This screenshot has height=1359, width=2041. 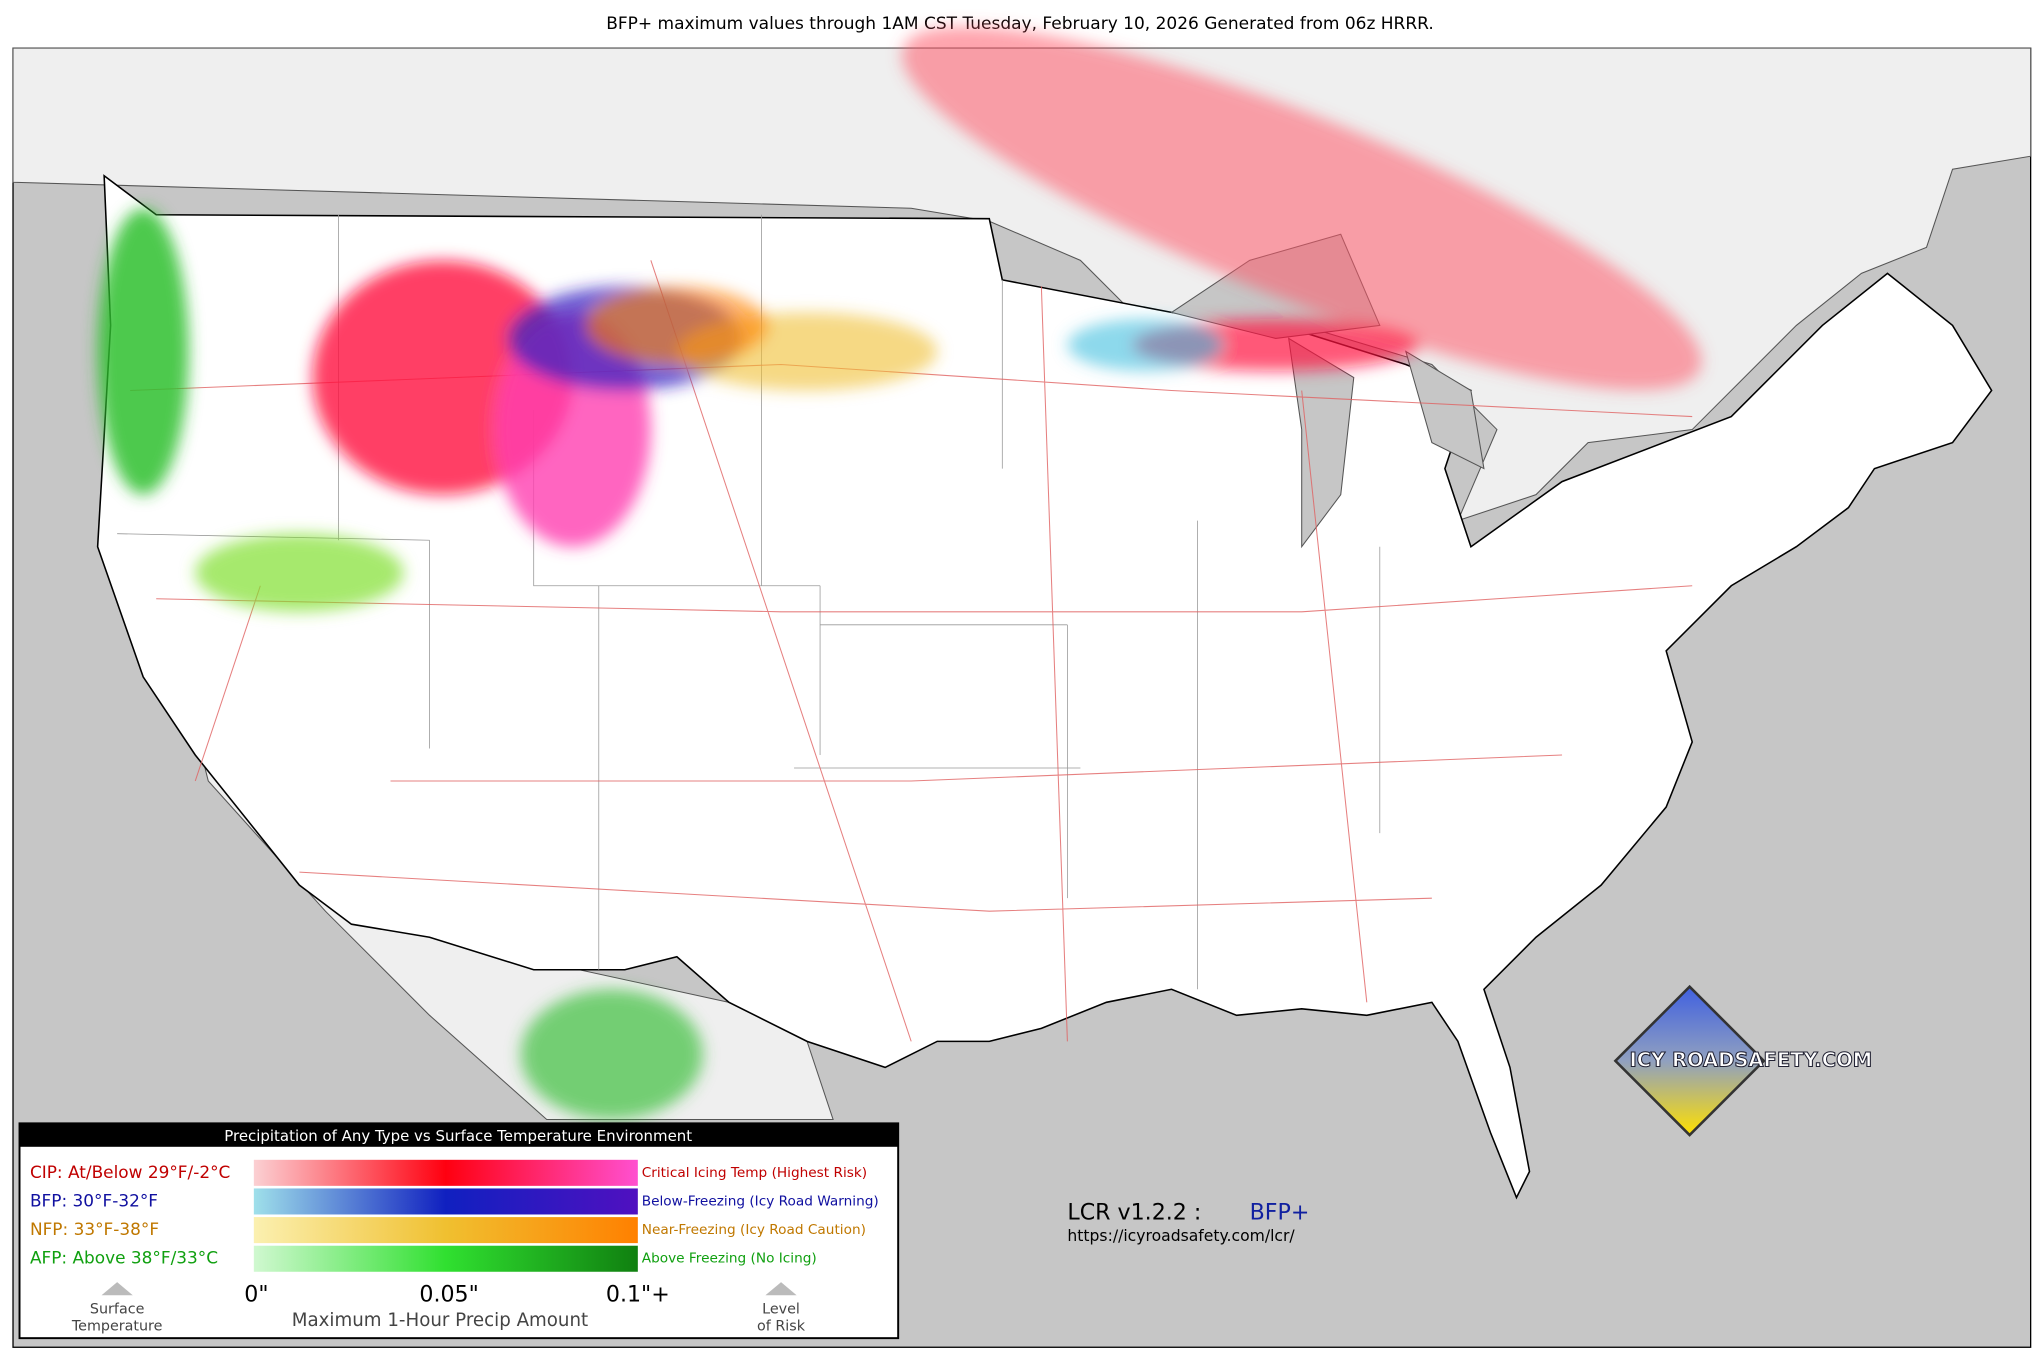 What do you see at coordinates (117, 1310) in the screenshot?
I see `axis-label: Surface` at bounding box center [117, 1310].